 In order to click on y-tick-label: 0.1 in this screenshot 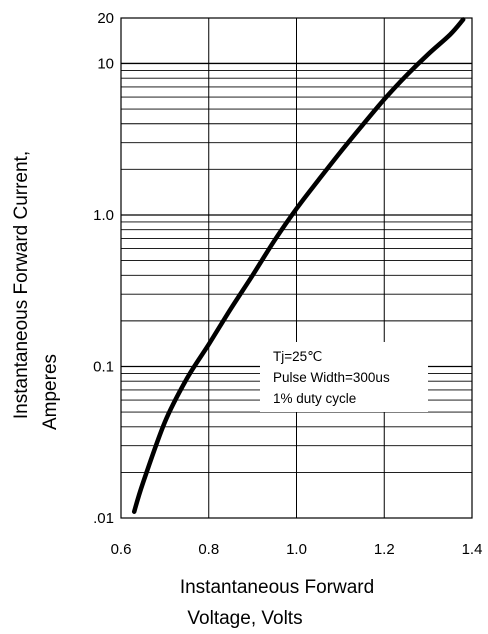, I will do `click(103, 366)`.